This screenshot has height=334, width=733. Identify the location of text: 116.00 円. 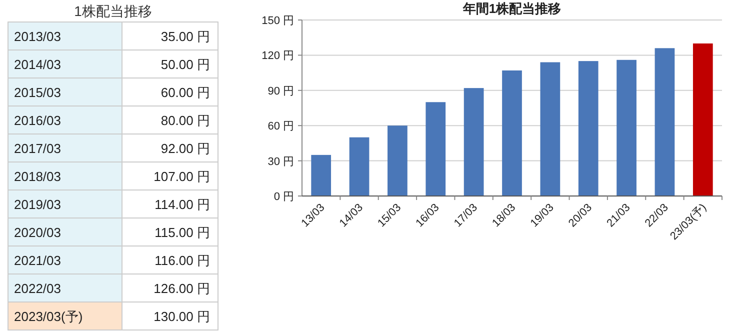
(182, 260).